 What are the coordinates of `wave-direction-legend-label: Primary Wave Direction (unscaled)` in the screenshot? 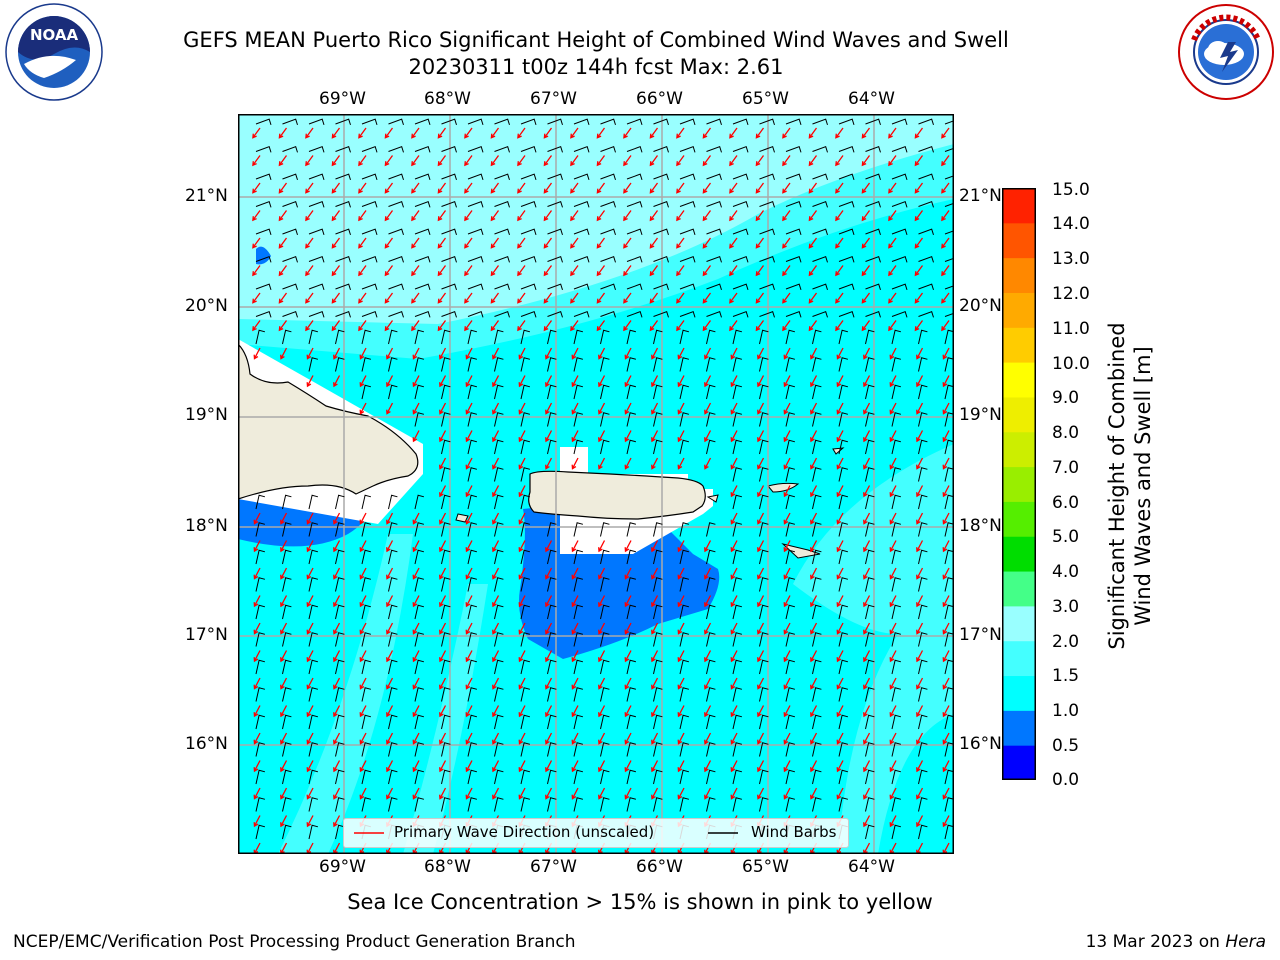 It's located at (524, 832).